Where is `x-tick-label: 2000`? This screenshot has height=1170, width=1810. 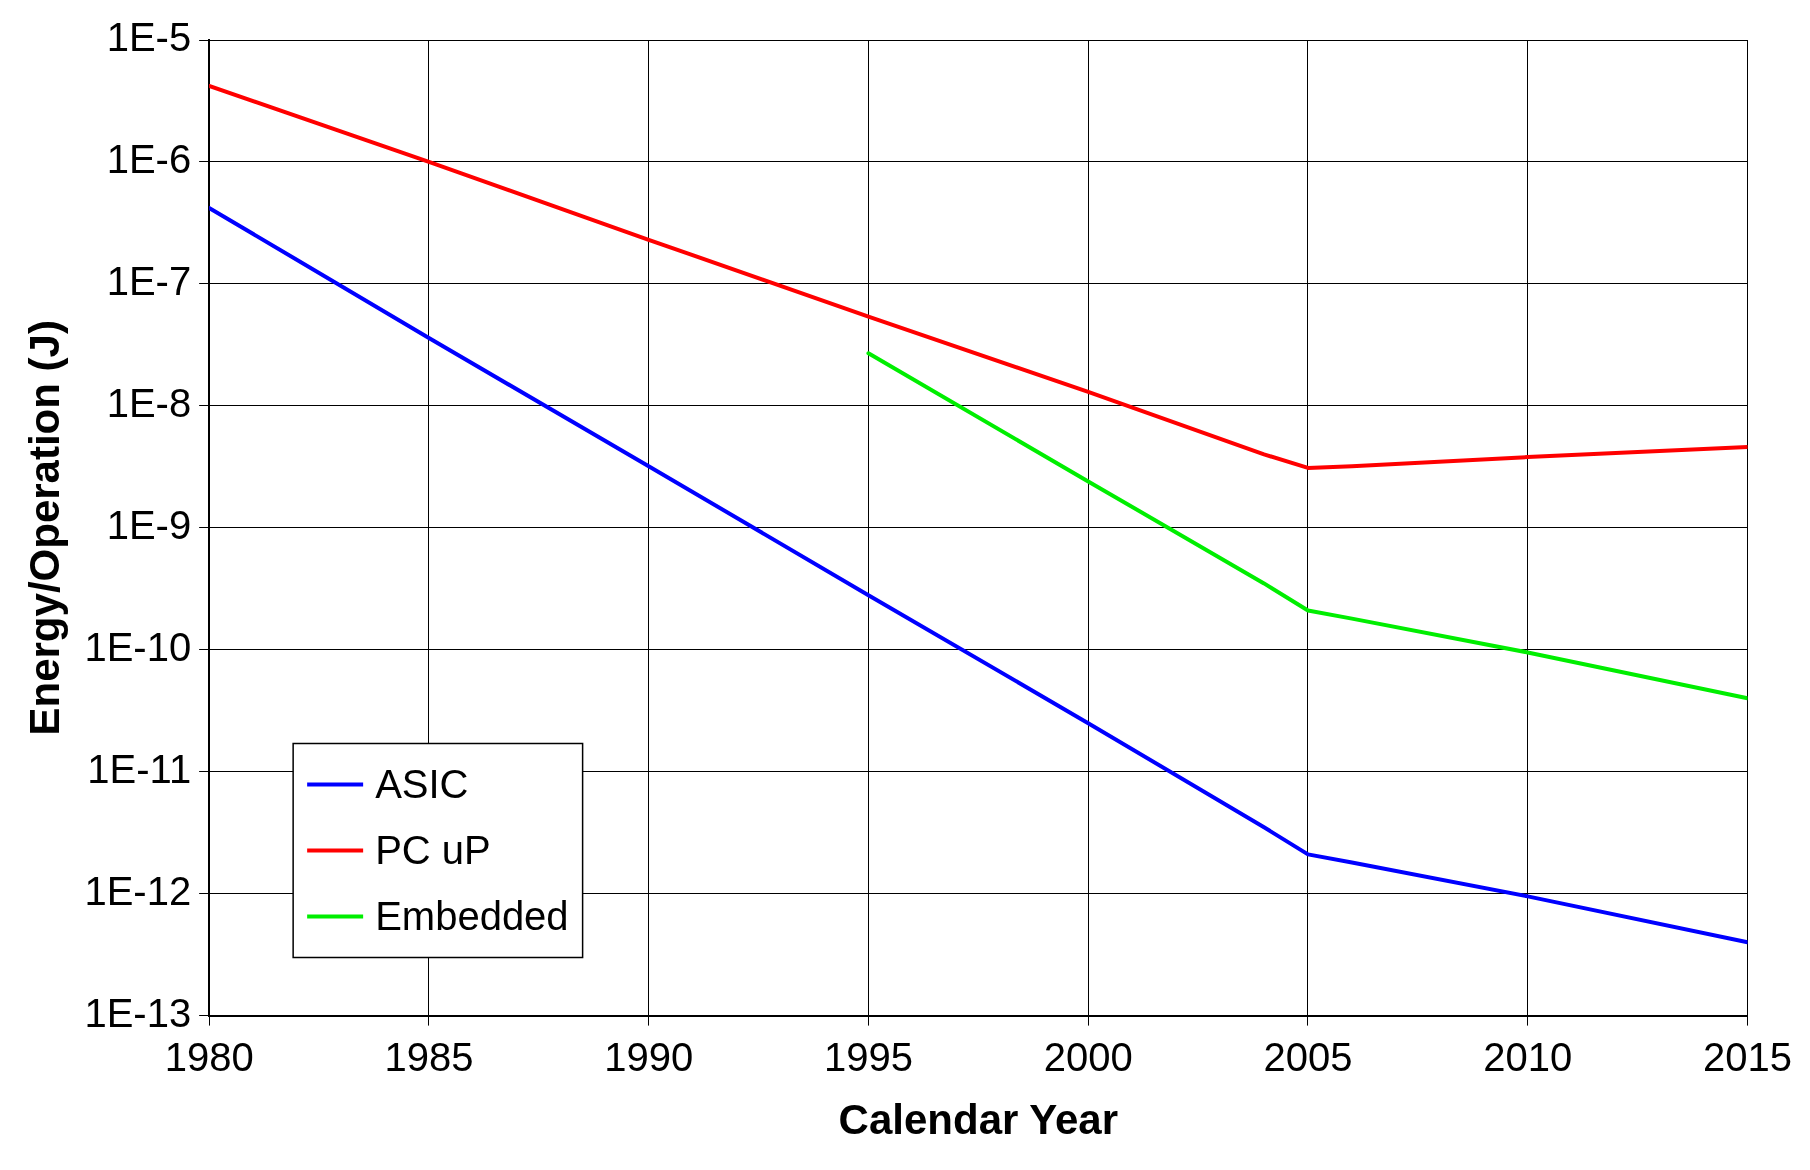
x-tick-label: 2000 is located at coordinates (1088, 1056).